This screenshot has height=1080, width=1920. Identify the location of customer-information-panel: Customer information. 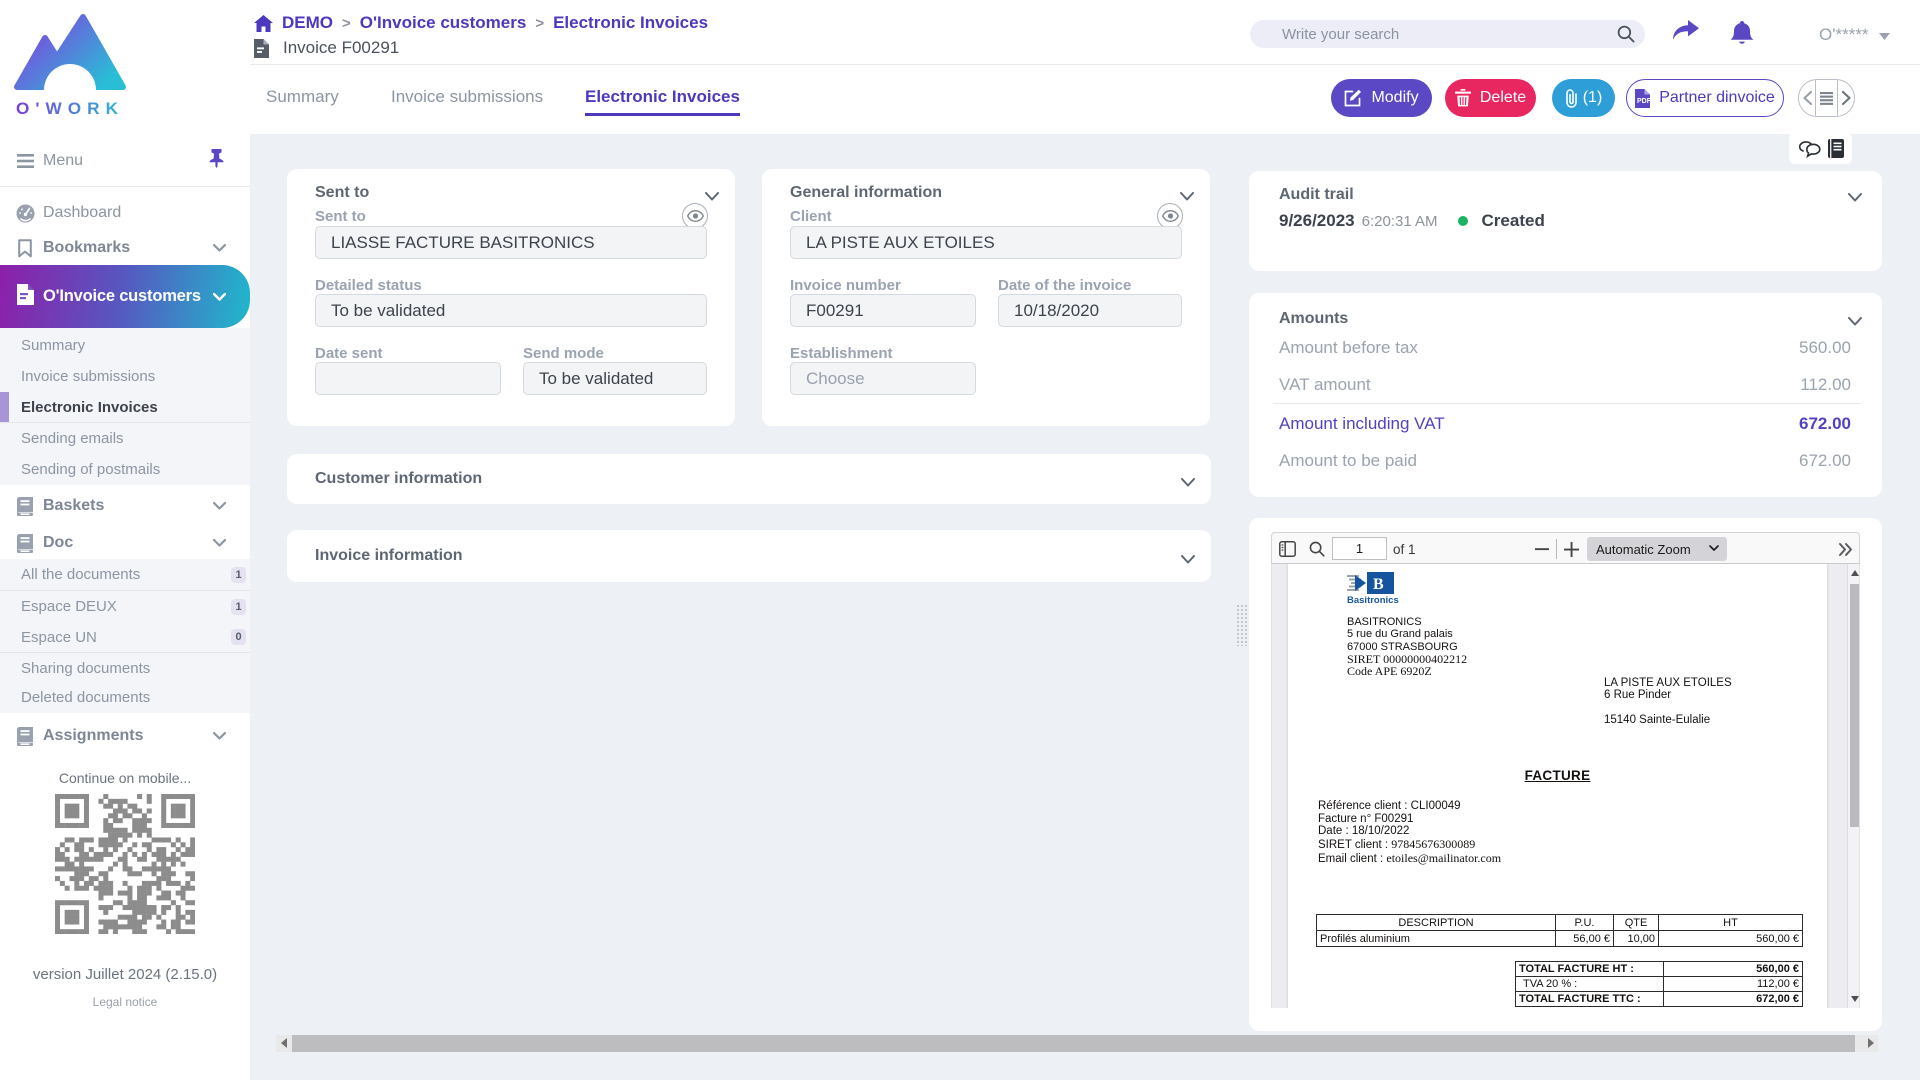
(749, 479).